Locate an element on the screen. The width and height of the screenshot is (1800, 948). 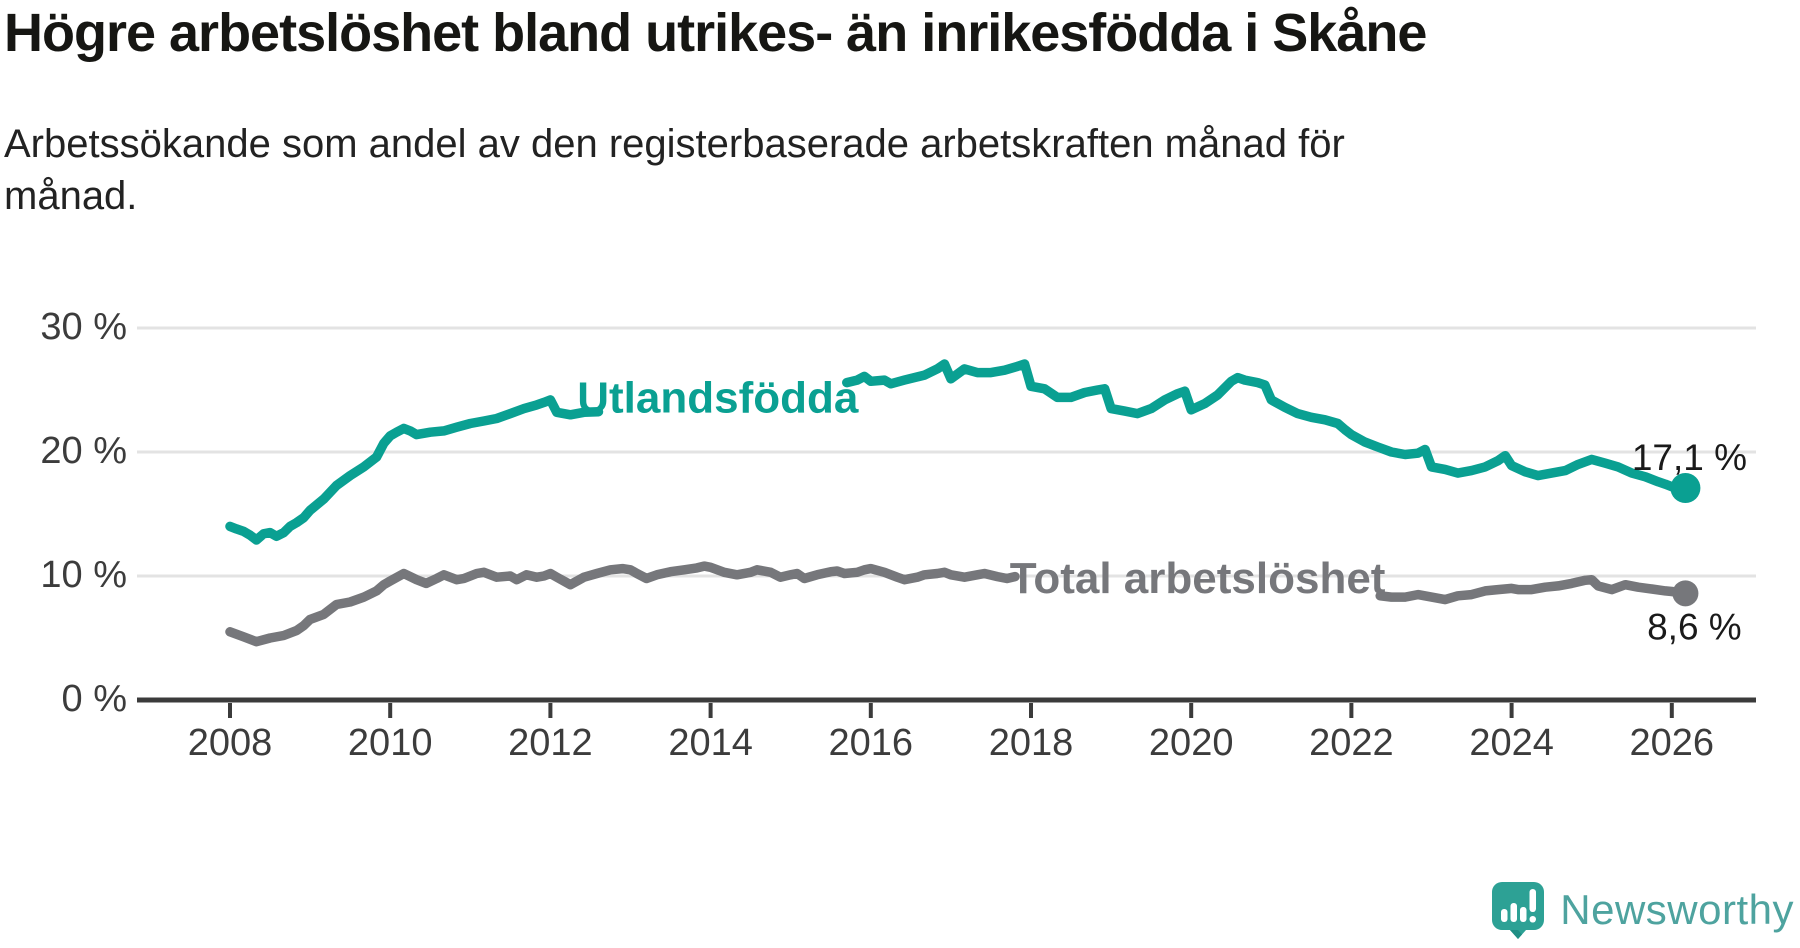
x-tick-label-2020: 2020 is located at coordinates (1191, 743).